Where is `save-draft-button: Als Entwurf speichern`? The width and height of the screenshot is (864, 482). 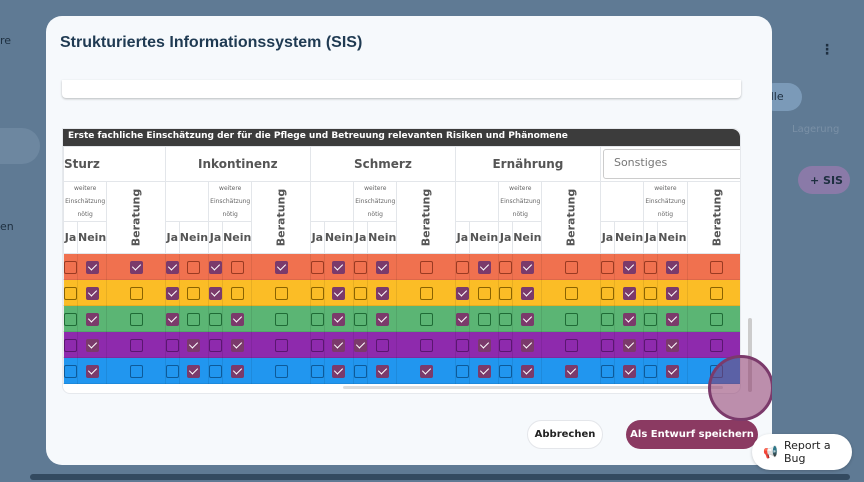 save-draft-button: Als Entwurf speichern is located at coordinates (692, 434).